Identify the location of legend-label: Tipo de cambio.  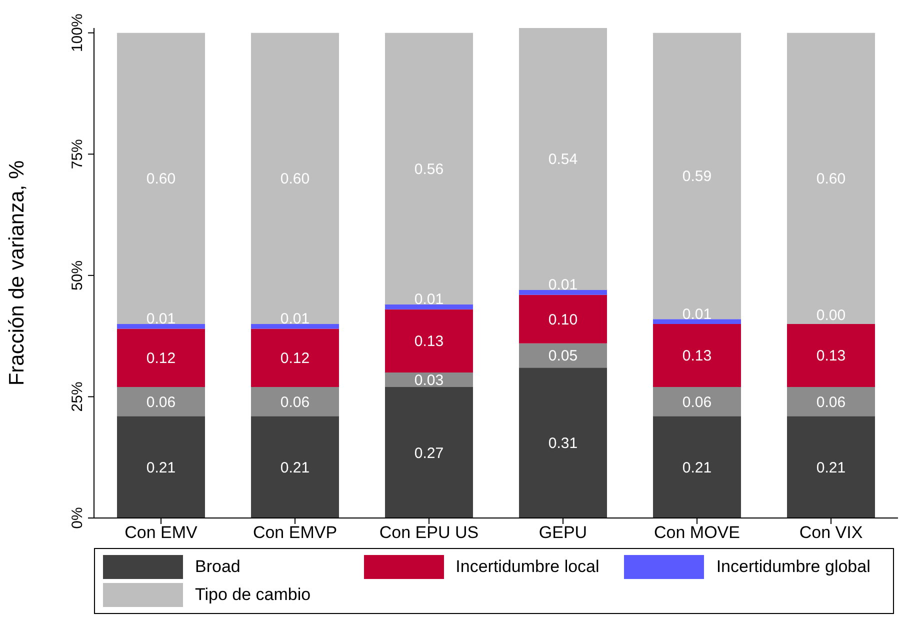
(253, 595).